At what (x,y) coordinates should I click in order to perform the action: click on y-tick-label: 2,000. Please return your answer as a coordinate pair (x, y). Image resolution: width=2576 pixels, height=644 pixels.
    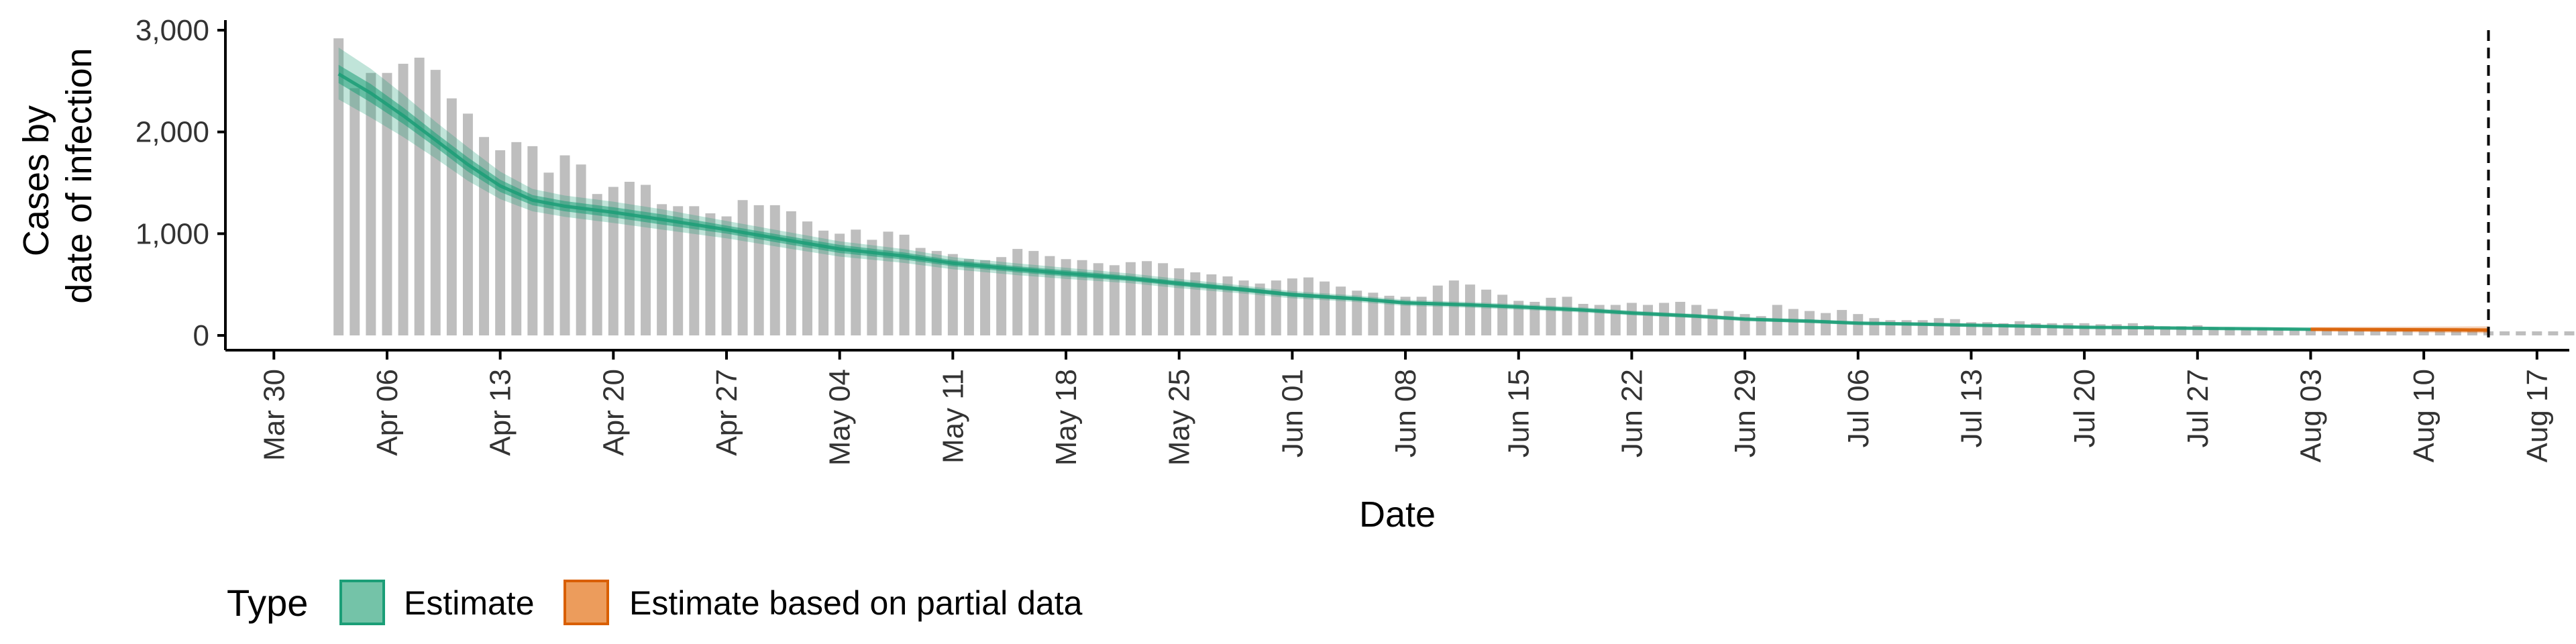
    Looking at the image, I should click on (172, 132).